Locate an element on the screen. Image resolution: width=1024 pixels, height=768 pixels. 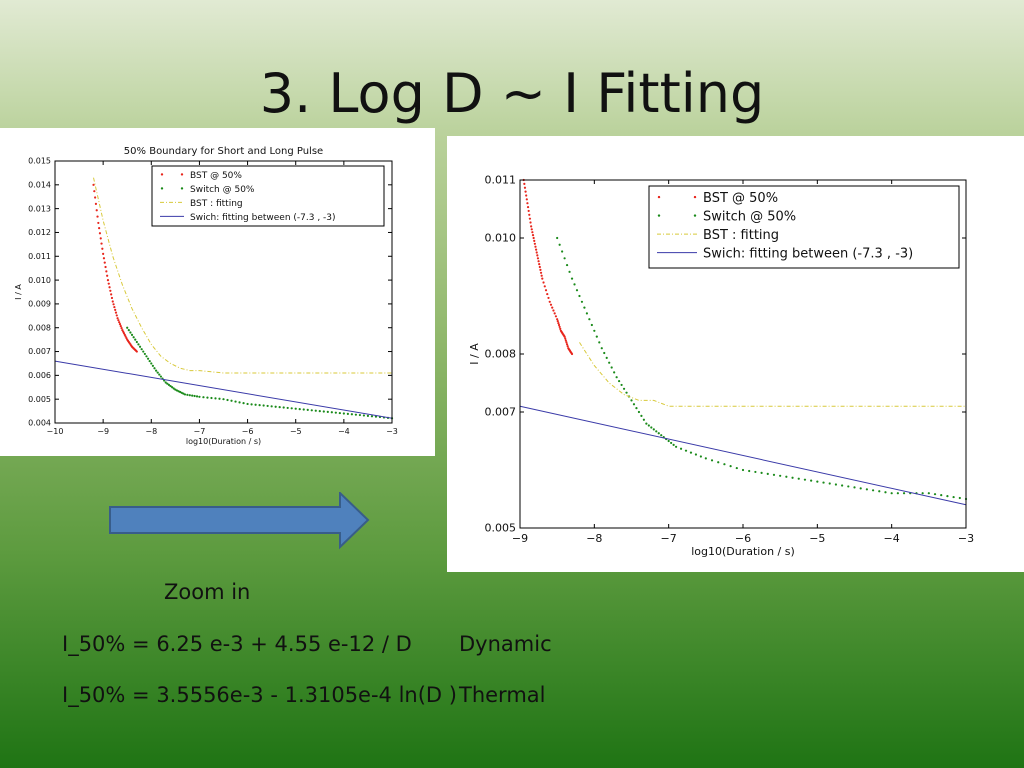
y-tick-label: 0.012 is located at coordinates (39, 232).